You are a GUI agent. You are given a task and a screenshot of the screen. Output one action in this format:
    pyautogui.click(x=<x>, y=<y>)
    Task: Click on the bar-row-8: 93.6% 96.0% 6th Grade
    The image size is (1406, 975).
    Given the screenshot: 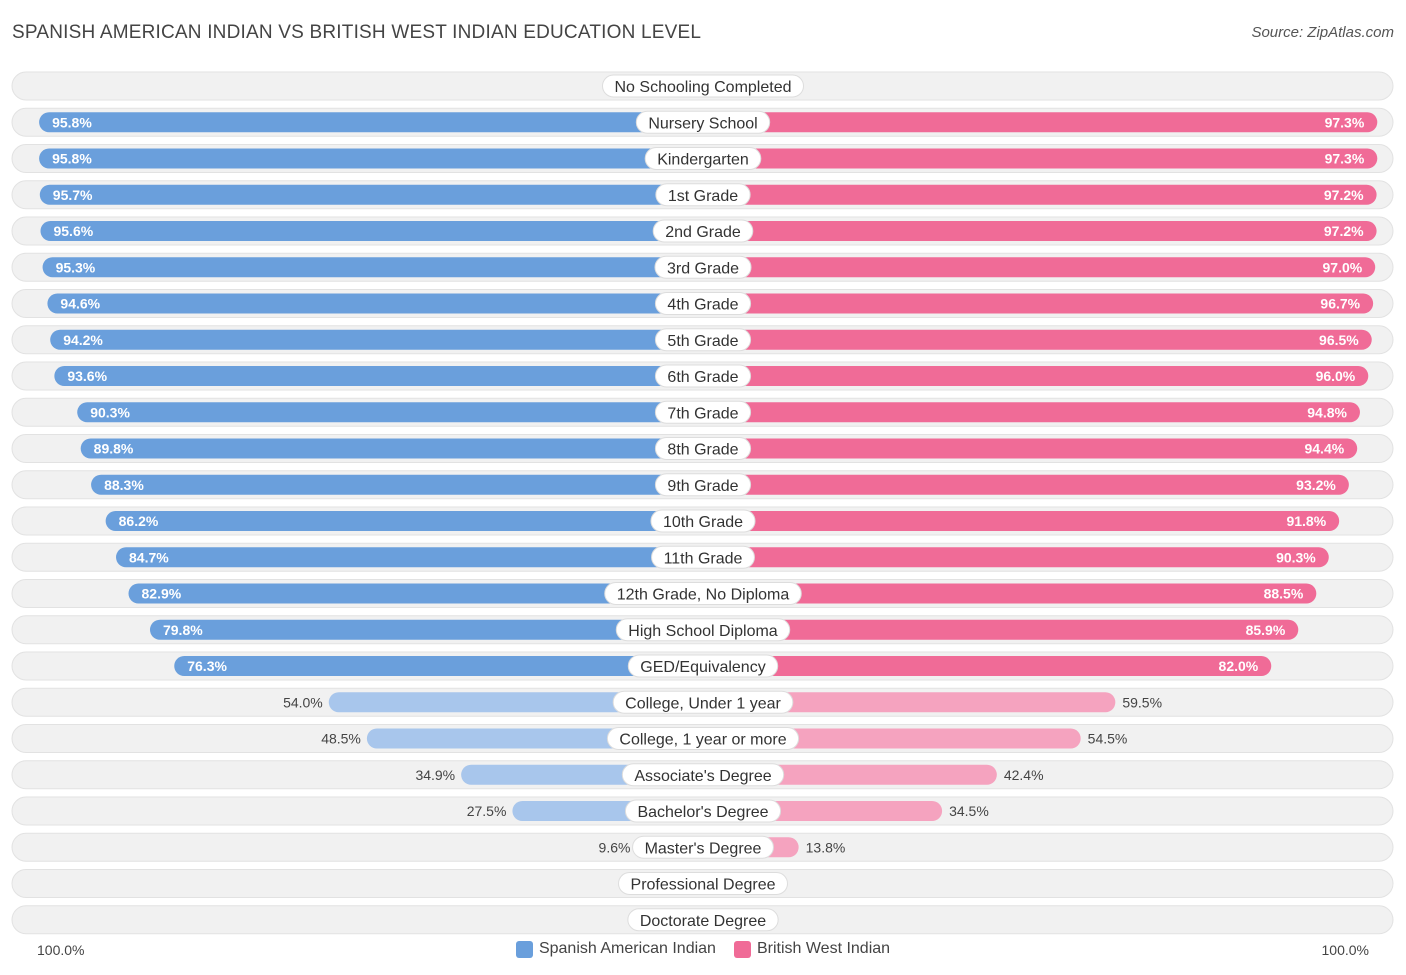 What is the action you would take?
    pyautogui.click(x=702, y=376)
    